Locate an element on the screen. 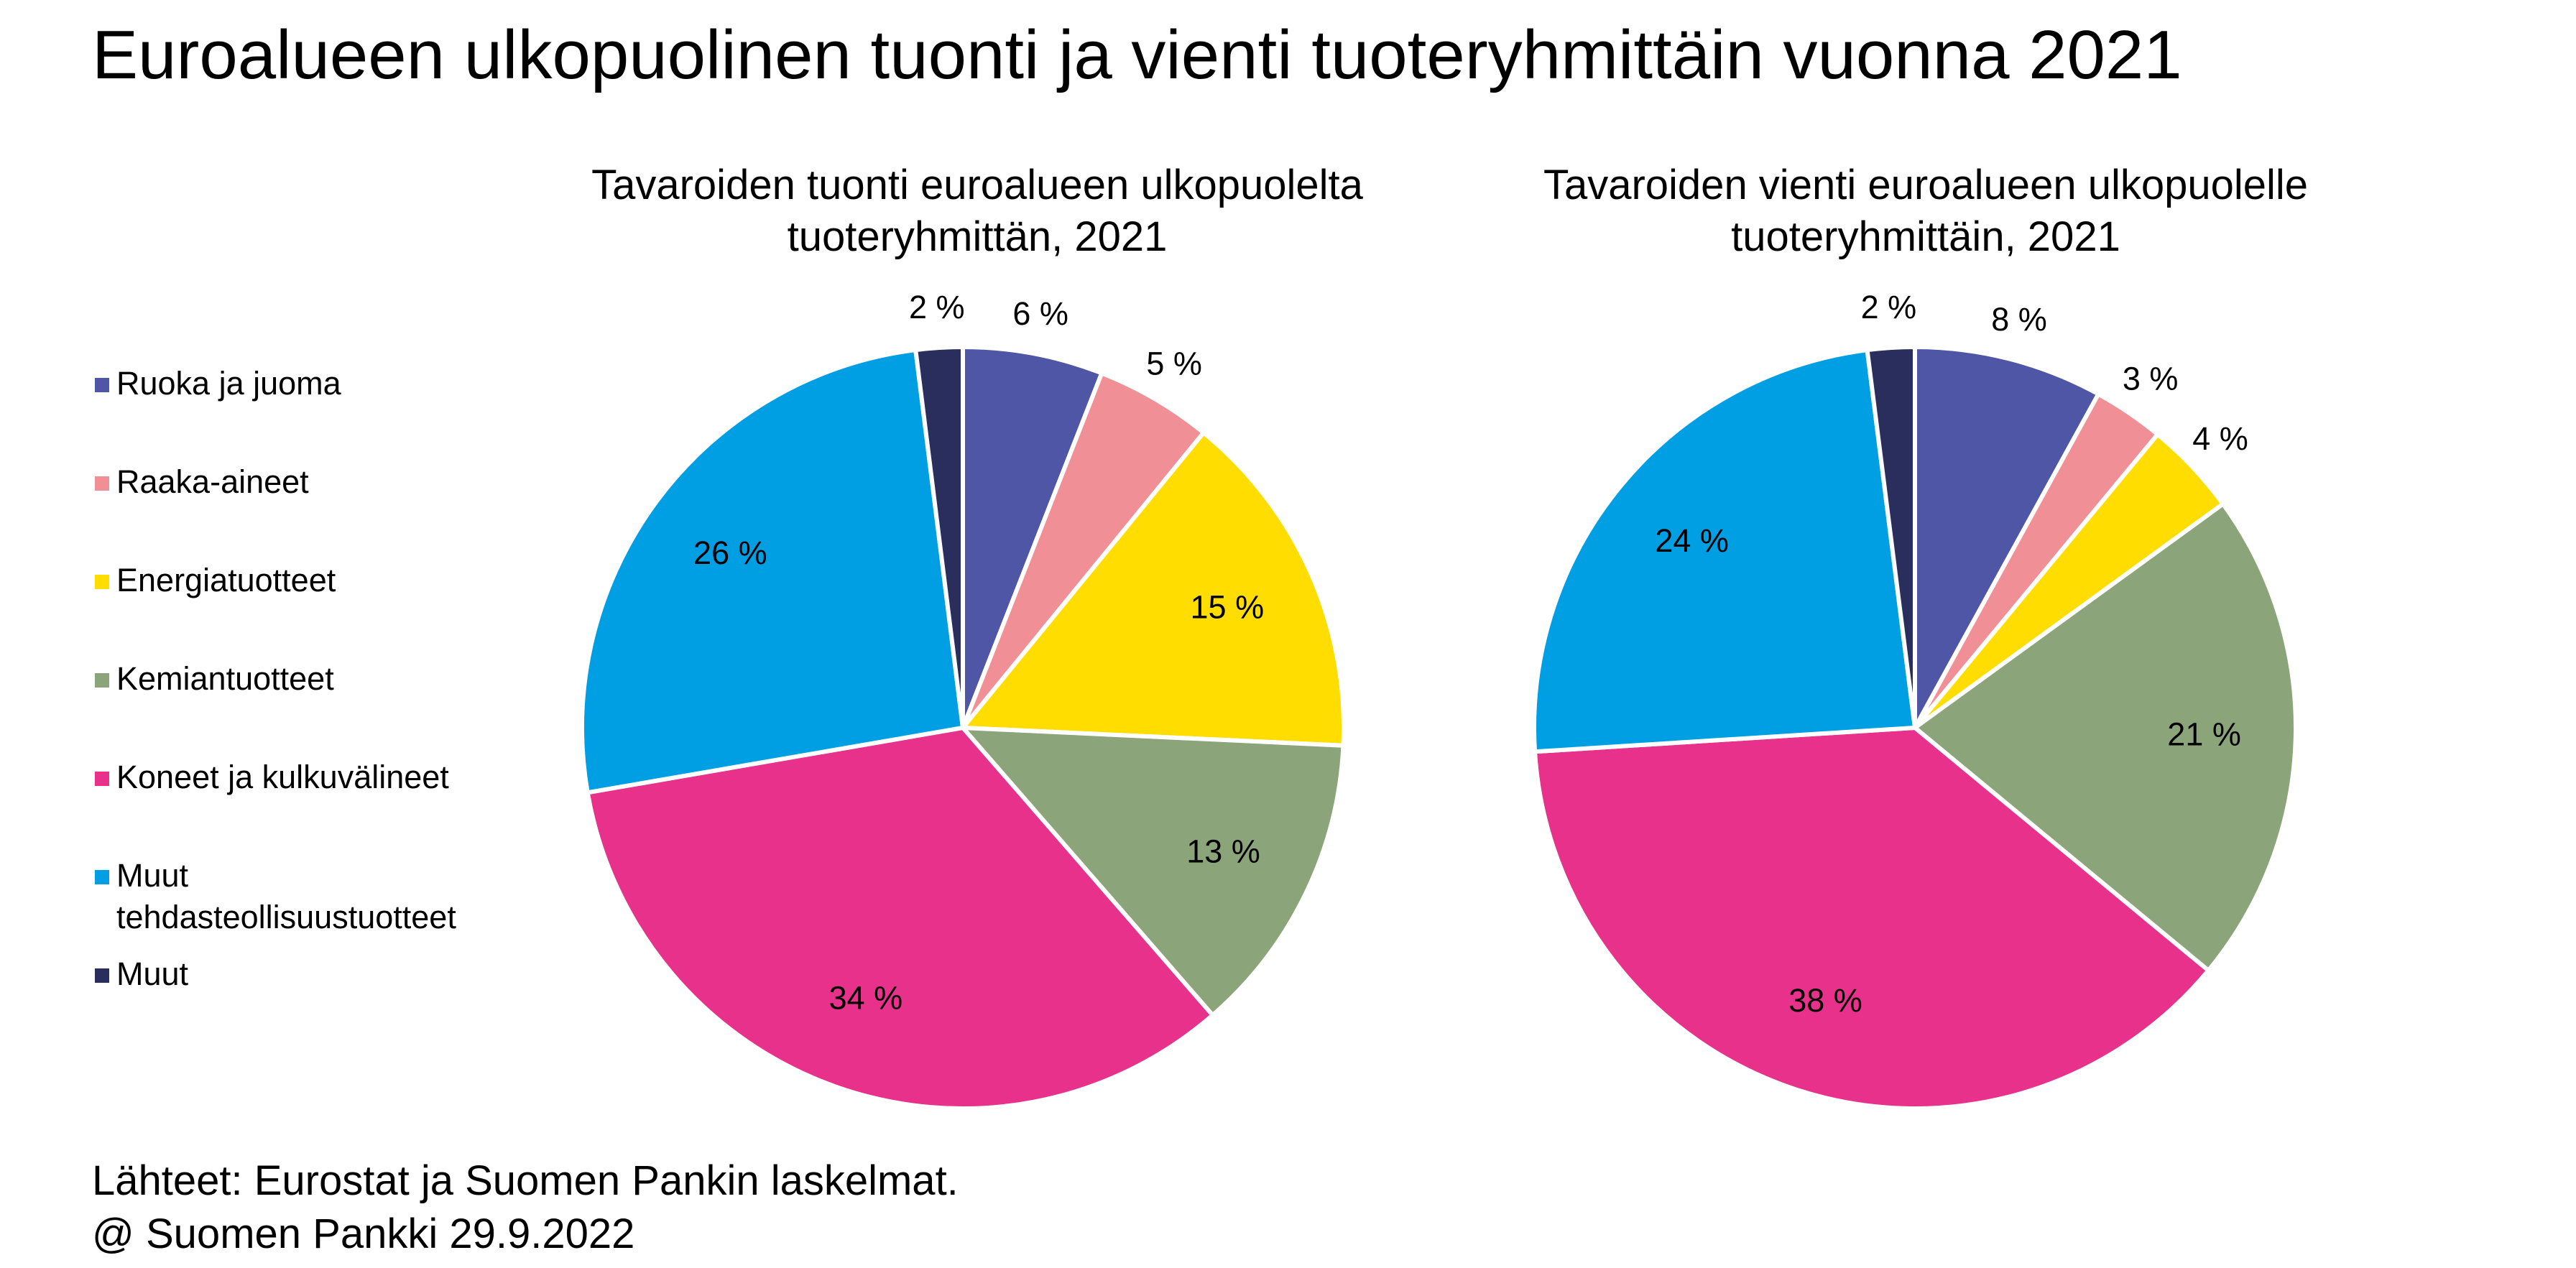  legend-label-line-1: Muut is located at coordinates (152, 876).